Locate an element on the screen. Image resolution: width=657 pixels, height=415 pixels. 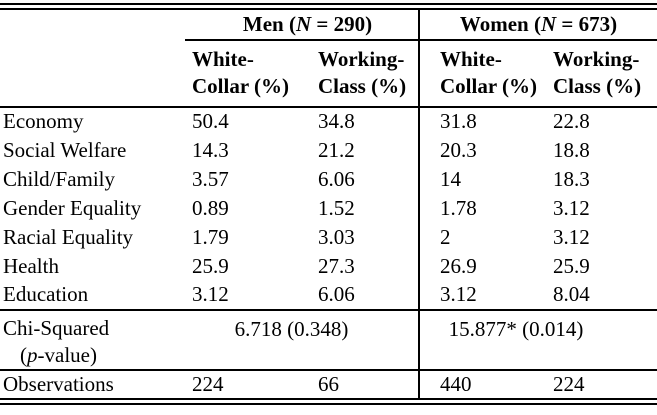
men-label-pre: Men ( is located at coordinates (269, 23).